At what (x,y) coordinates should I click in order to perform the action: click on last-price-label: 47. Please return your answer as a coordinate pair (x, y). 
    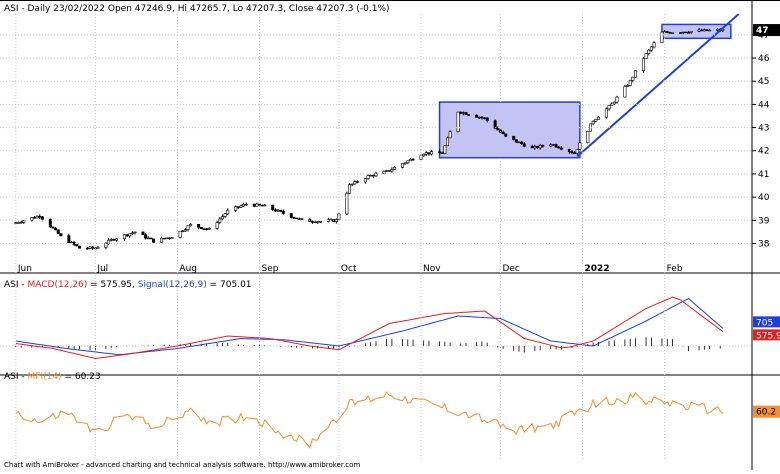
    Looking at the image, I should click on (762, 31).